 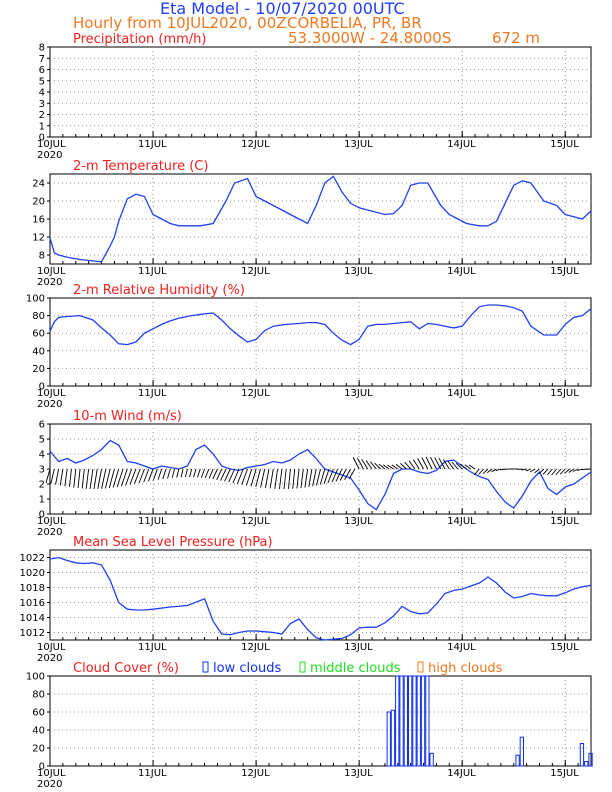 What do you see at coordinates (461, 393) in the screenshot?
I see `rh-xtick-label: 14JUL` at bounding box center [461, 393].